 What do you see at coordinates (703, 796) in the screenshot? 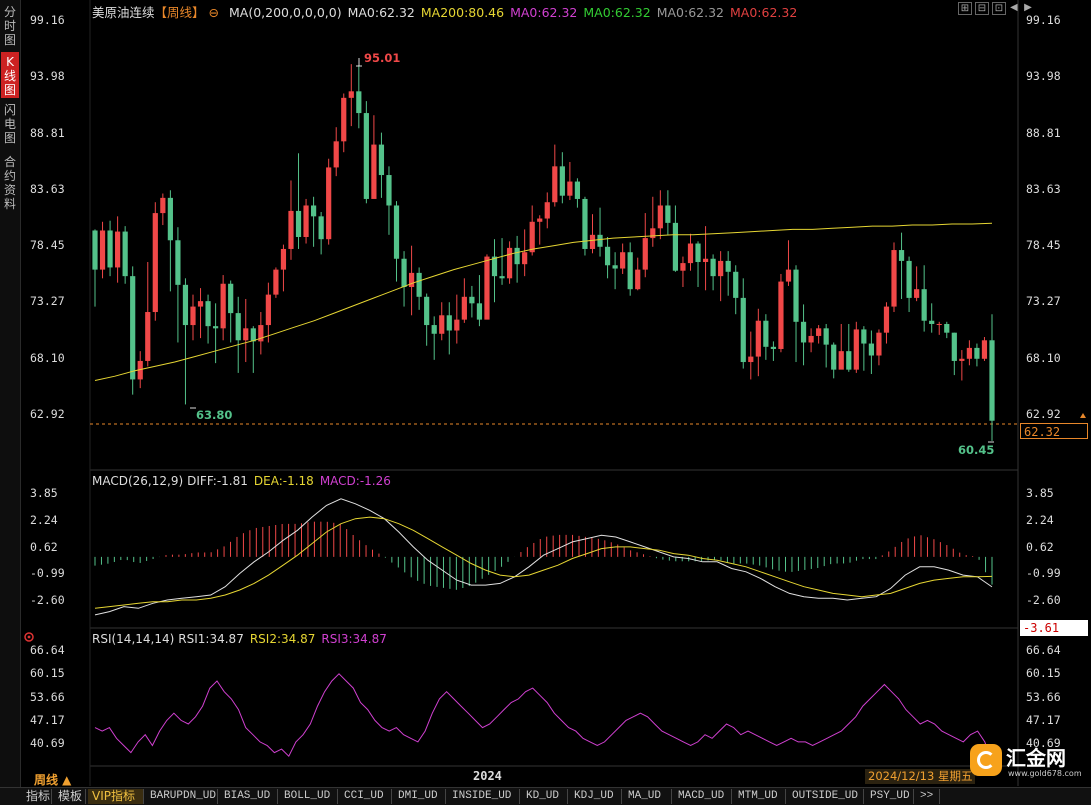
I see `bottom-tab: MACD_UD` at bounding box center [703, 796].